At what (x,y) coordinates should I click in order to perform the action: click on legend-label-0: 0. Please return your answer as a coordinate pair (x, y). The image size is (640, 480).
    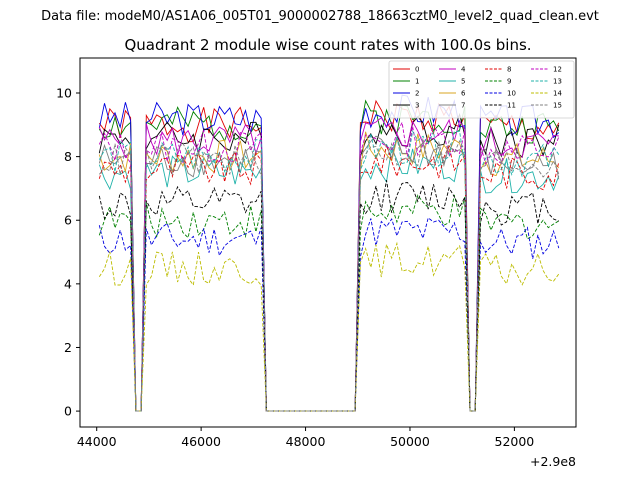
    Looking at the image, I should click on (417, 70).